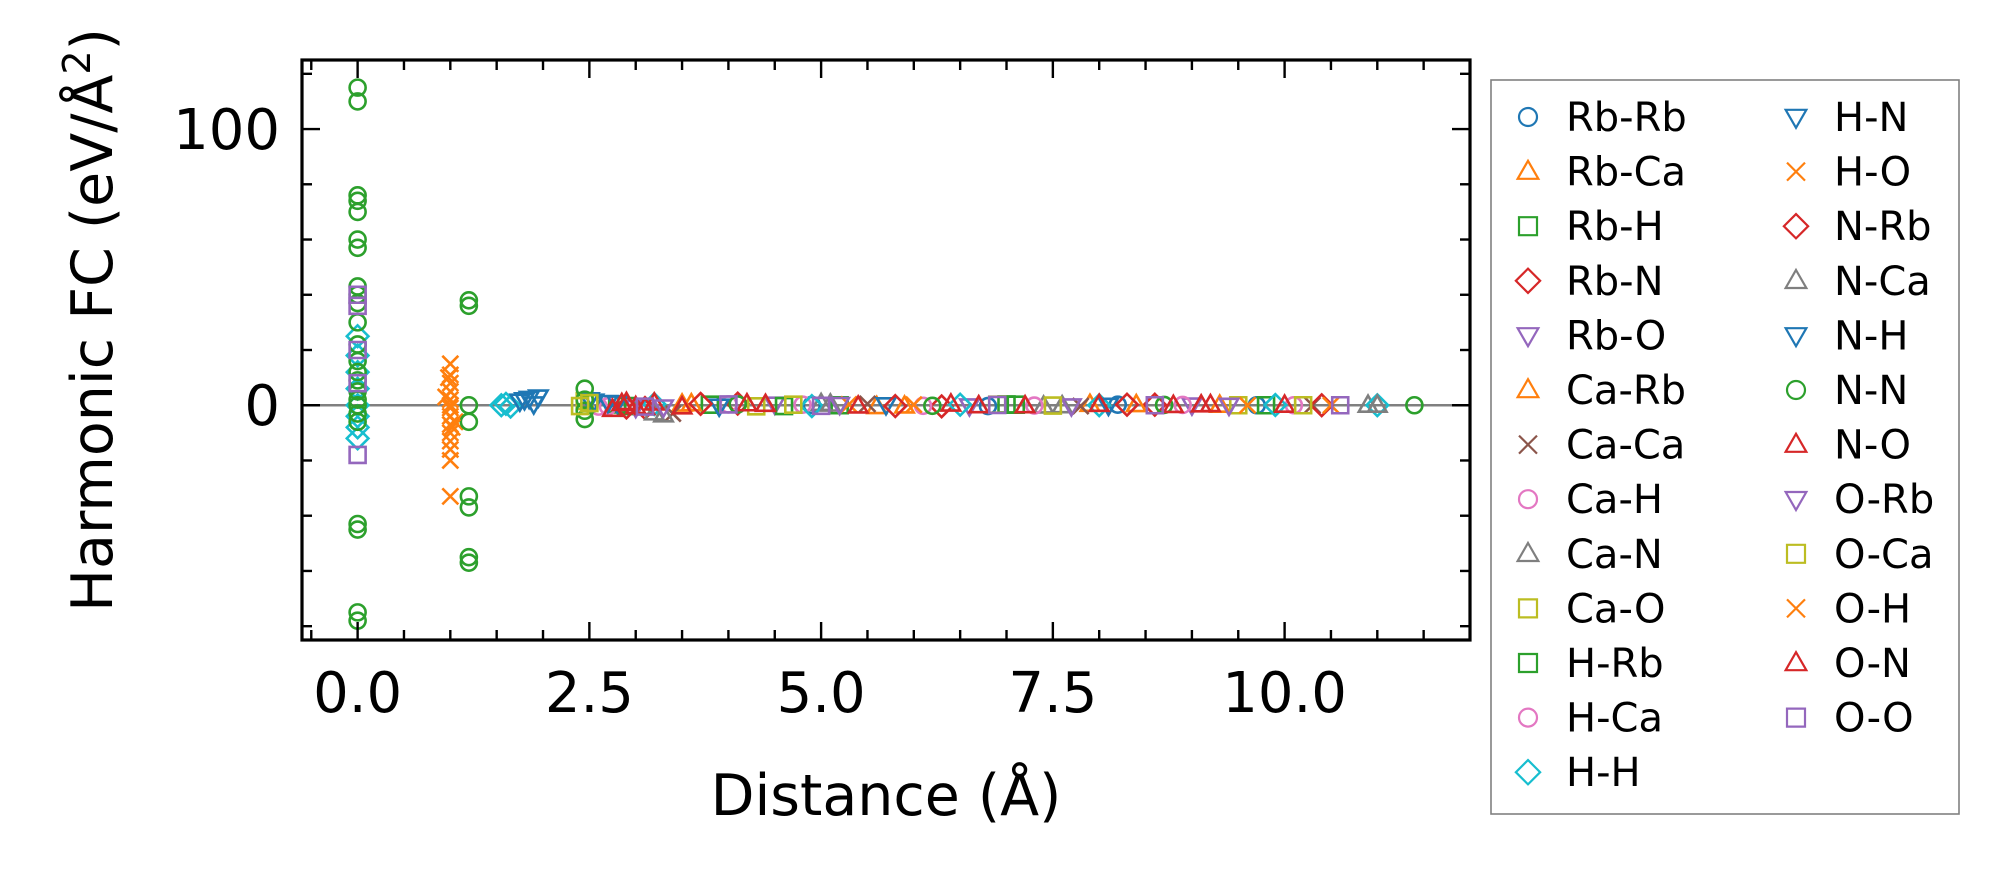 The height and width of the screenshot is (883, 2006). Describe the element at coordinates (1796, 553) in the screenshot. I see `legend-marker-o-ca` at that location.